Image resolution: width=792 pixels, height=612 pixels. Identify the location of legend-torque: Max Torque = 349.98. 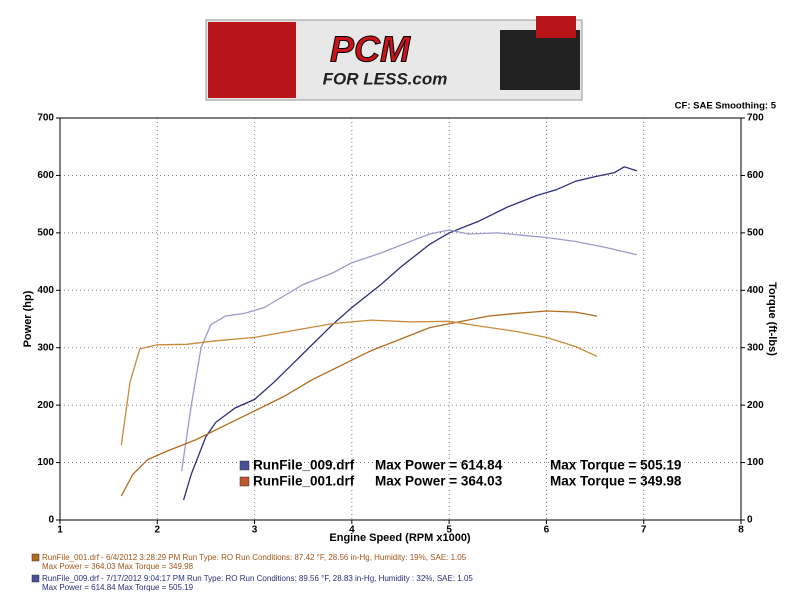
(616, 481).